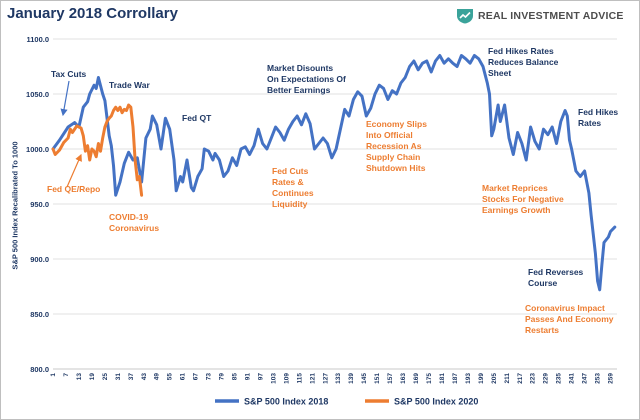 This screenshot has width=640, height=420. Describe the element at coordinates (455, 378) in the screenshot. I see `x-tick-label: 187` at that location.